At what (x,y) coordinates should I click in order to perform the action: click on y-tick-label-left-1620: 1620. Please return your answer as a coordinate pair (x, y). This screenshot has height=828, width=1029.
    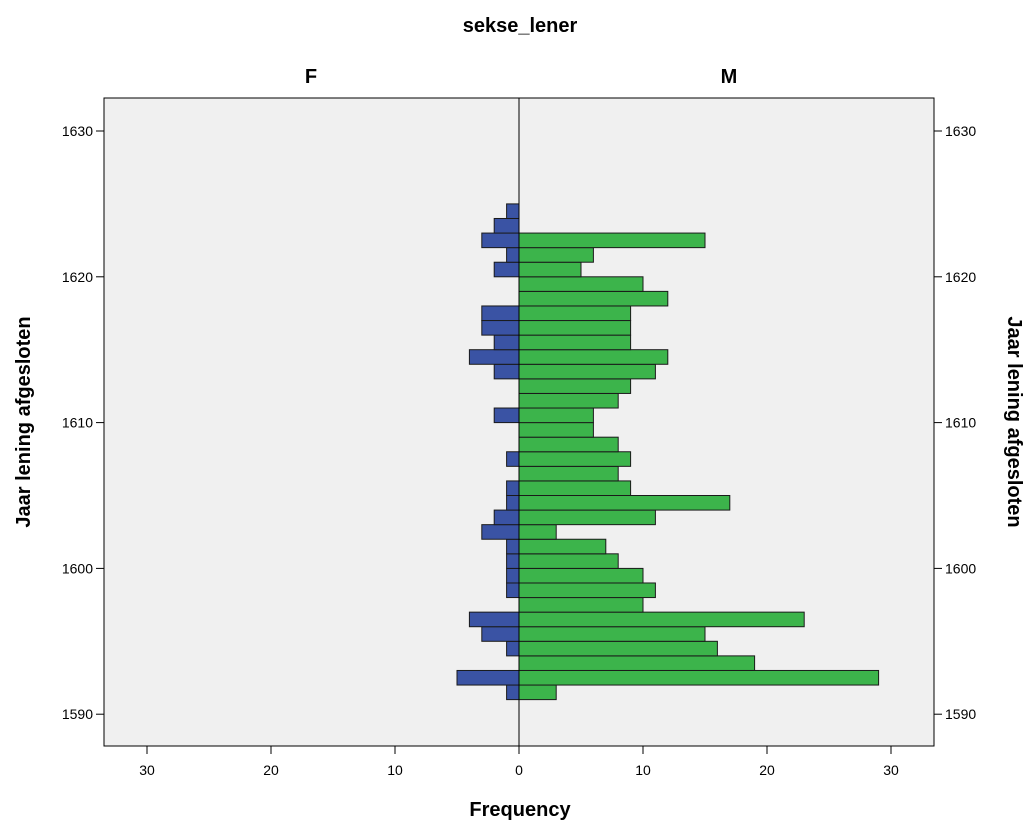
    Looking at the image, I should click on (77, 277).